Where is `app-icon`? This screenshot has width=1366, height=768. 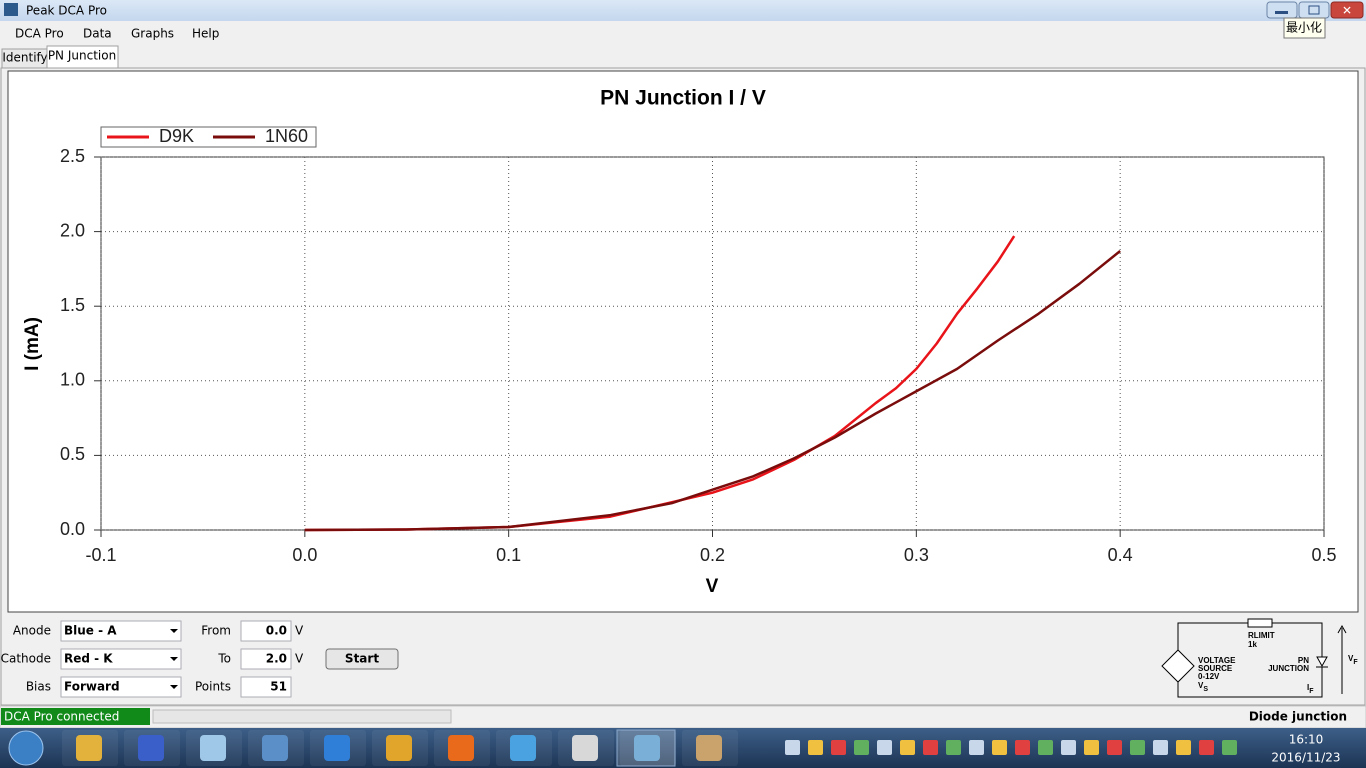
app-icon is located at coordinates (11, 9).